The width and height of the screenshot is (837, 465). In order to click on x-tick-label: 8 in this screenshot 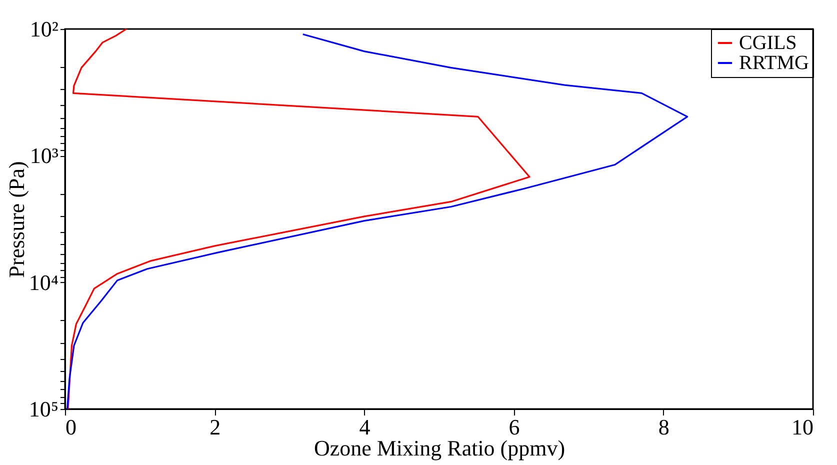, I will do `click(664, 427)`.